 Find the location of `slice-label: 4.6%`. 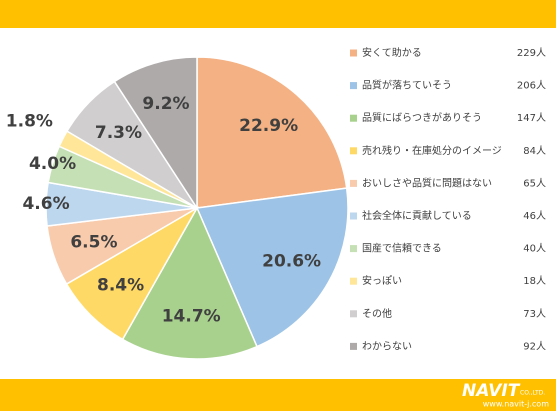

slice-label: 4.6% is located at coordinates (45, 204).